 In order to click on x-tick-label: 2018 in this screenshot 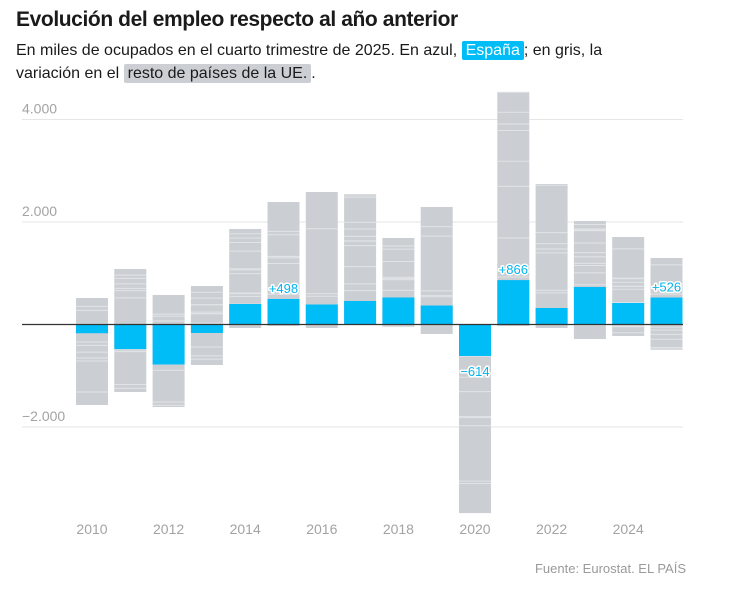, I will do `click(398, 529)`.